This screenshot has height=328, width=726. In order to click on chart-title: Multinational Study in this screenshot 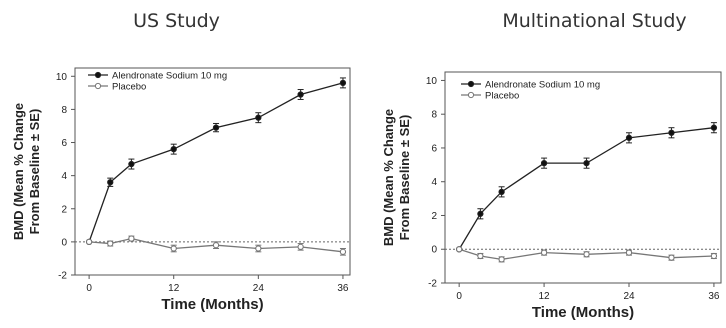, I will do `click(594, 21)`.